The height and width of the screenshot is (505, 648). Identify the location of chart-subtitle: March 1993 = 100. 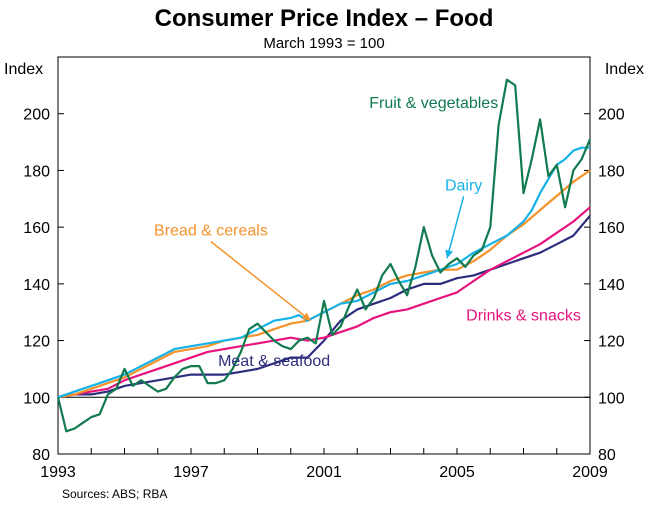
(323, 43).